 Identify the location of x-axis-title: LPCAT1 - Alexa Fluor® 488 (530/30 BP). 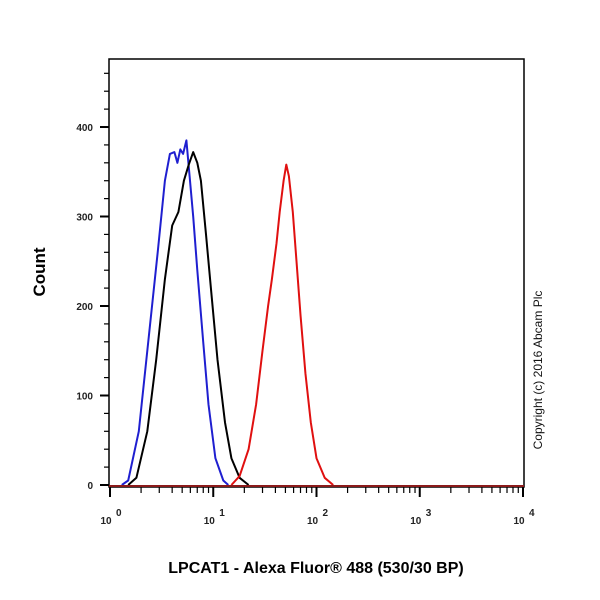
(315, 568).